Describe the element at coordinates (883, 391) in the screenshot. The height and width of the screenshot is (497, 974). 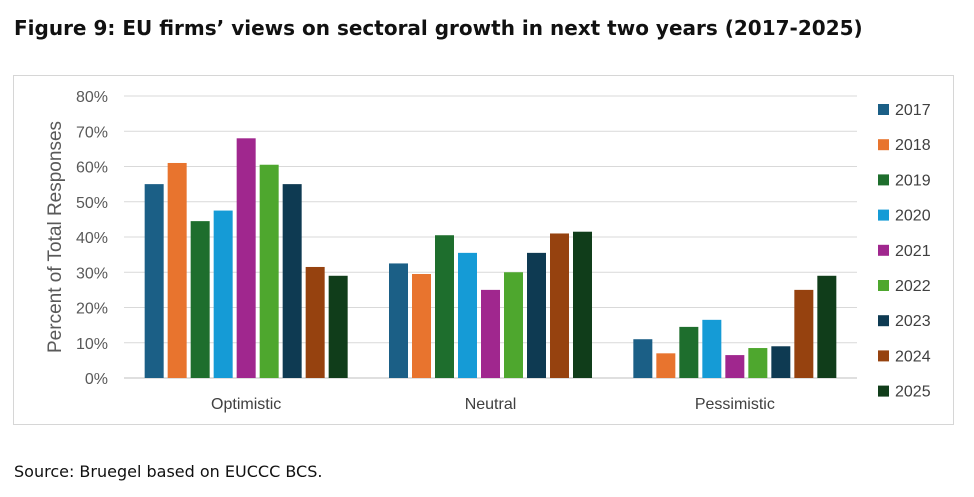
I see `legend-swatch-2025` at that location.